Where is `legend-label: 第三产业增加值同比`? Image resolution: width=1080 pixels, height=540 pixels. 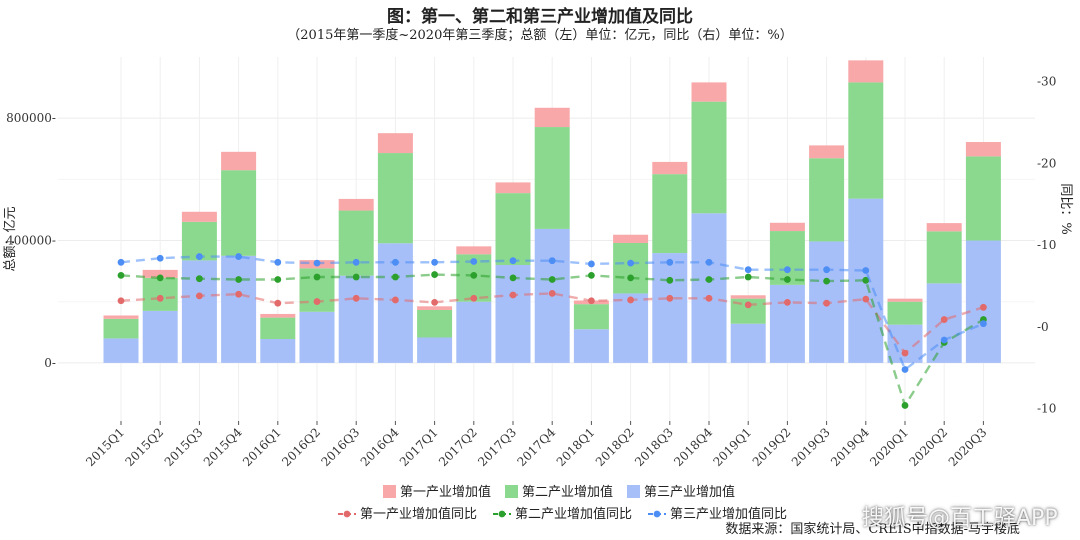
legend-label: 第三产业增加值同比 is located at coordinates (728, 514).